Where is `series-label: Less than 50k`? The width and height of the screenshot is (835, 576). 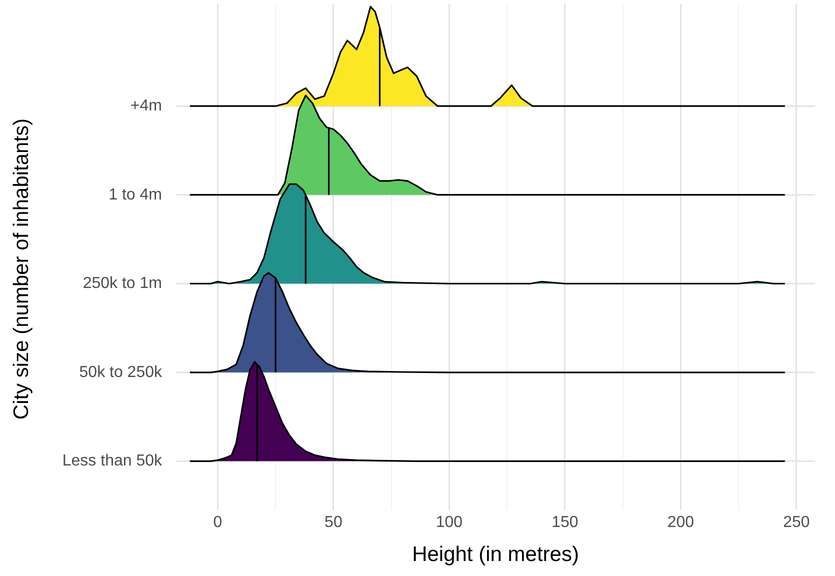 series-label: Less than 50k is located at coordinates (112, 461).